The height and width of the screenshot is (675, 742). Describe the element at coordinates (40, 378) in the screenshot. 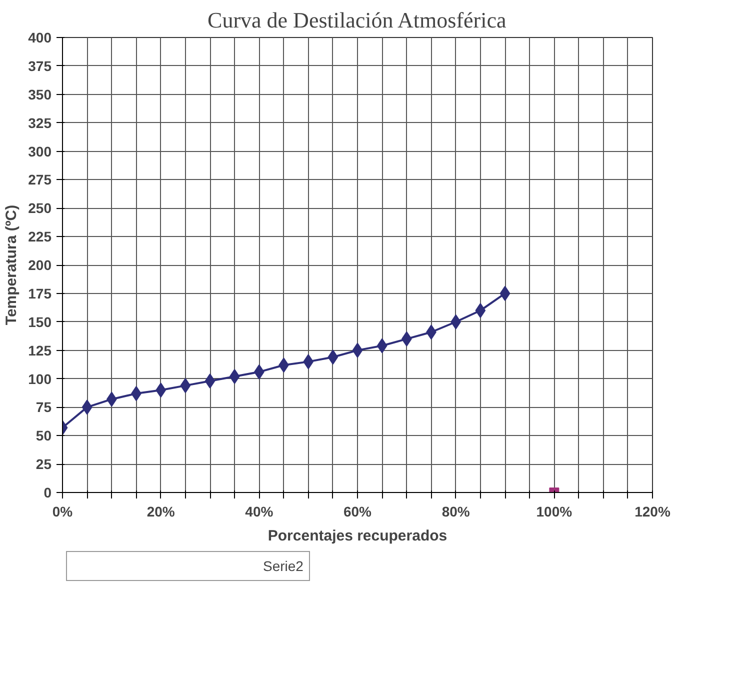

I see `y-tick-label: 100` at that location.